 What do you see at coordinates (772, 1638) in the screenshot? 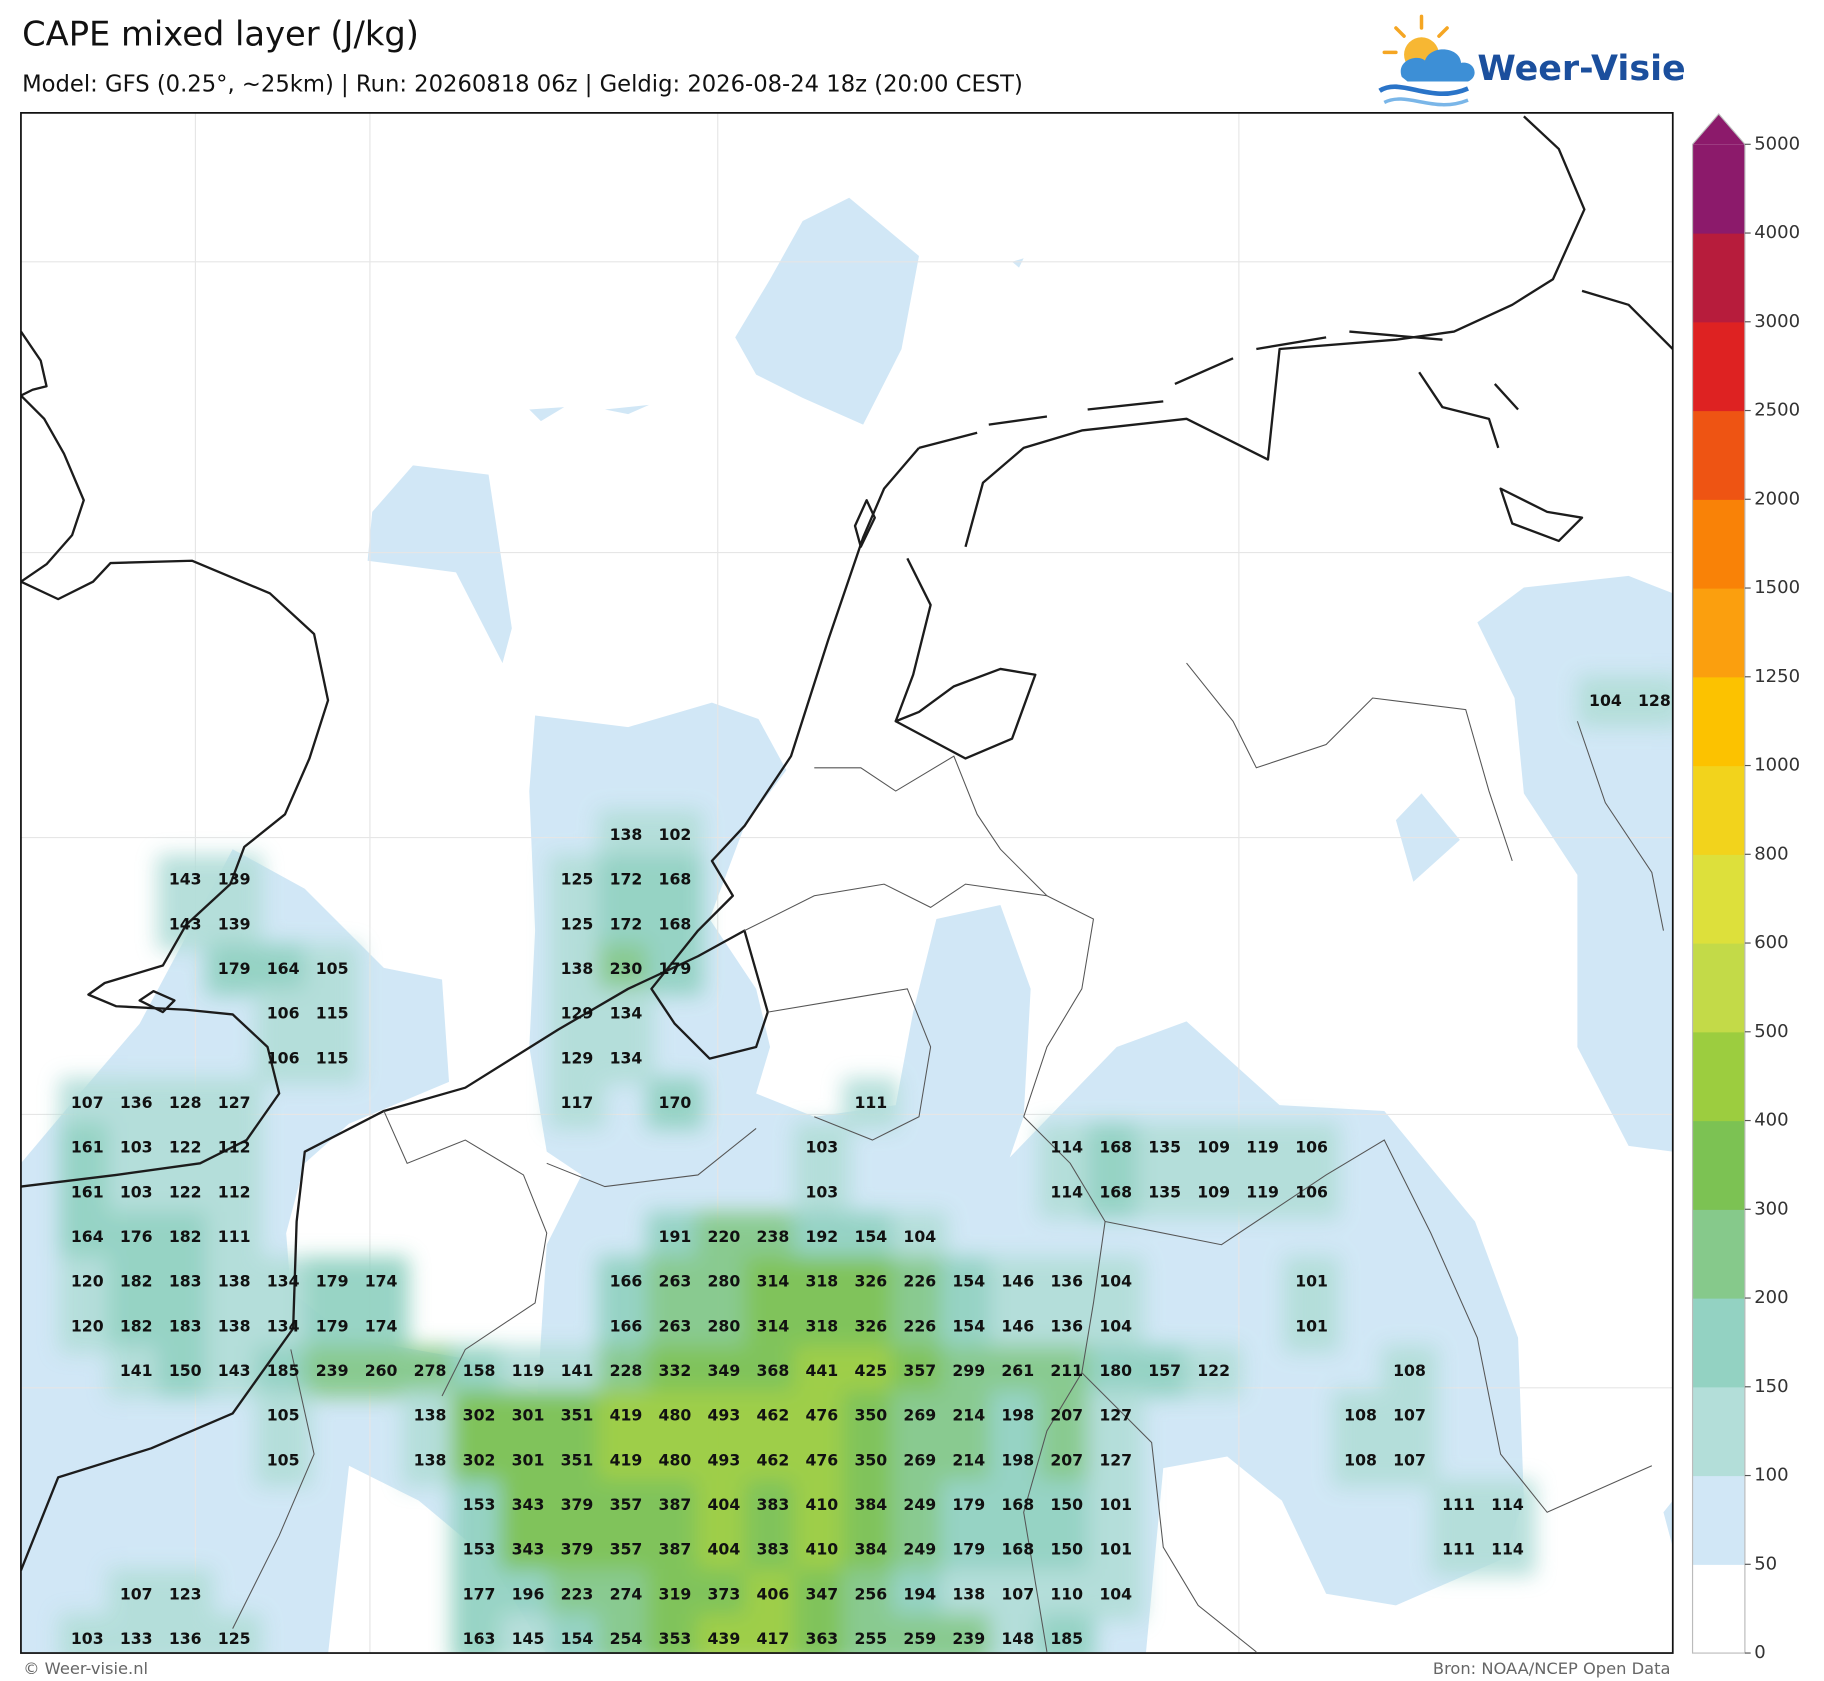
I see `cape-value: 417` at bounding box center [772, 1638].